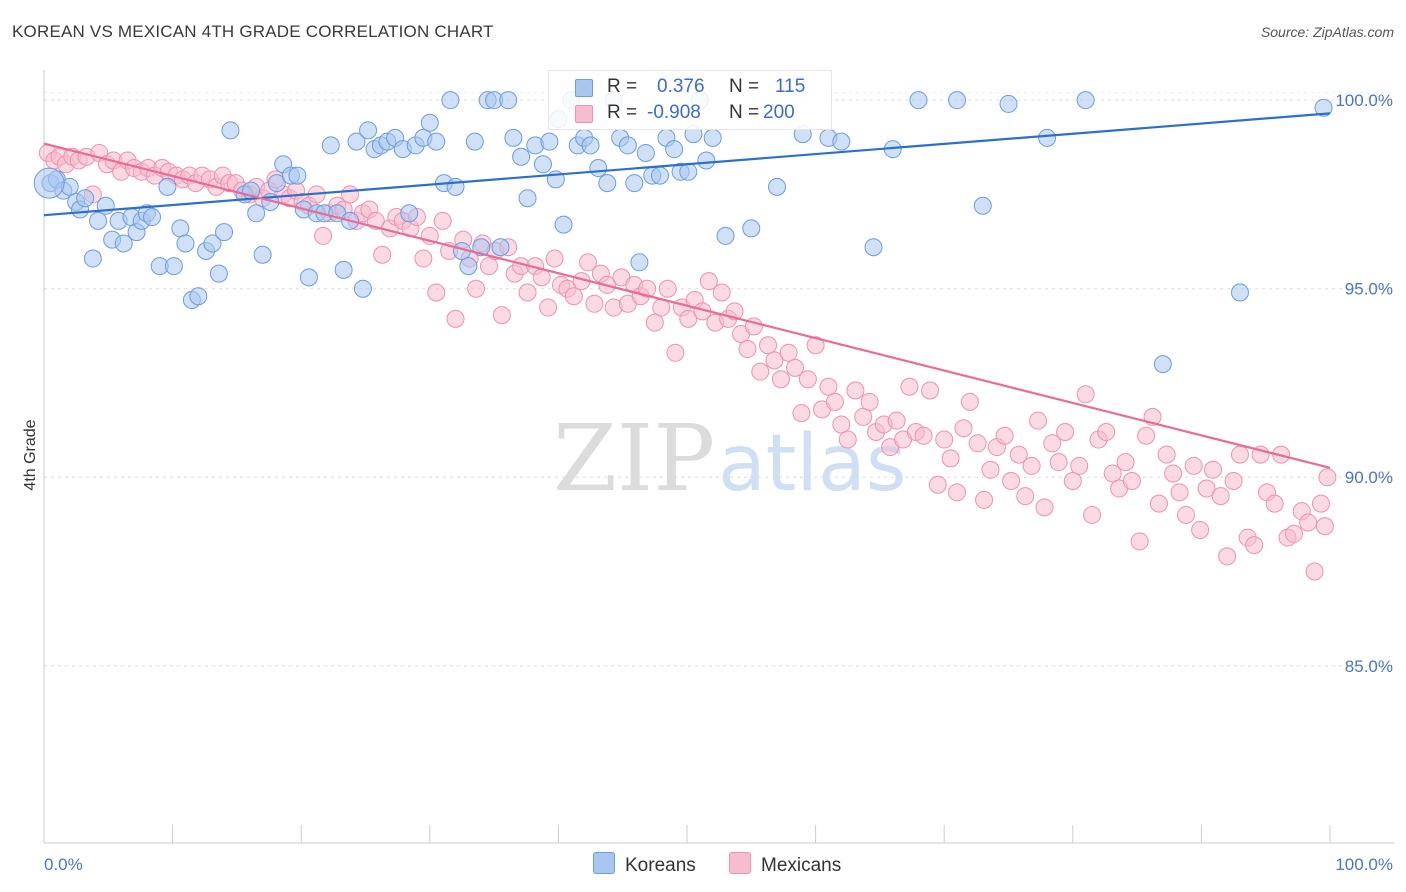 The image size is (1406, 892). What do you see at coordinates (30, 454) in the screenshot?
I see `y-axis-title: 4th Grade` at bounding box center [30, 454].